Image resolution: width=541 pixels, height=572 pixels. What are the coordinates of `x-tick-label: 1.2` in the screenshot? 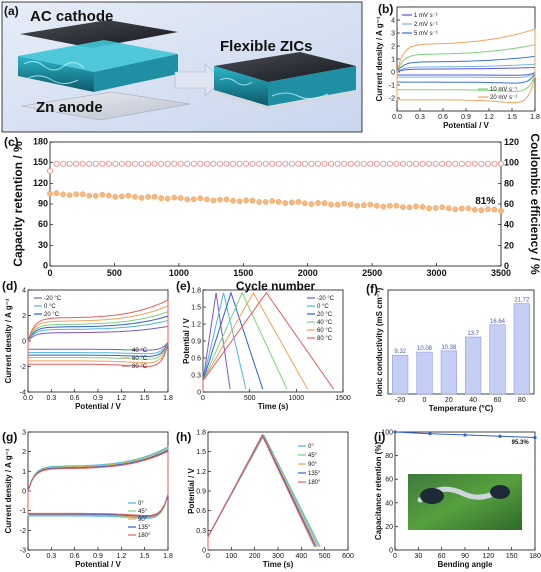 It's located at (121, 556).